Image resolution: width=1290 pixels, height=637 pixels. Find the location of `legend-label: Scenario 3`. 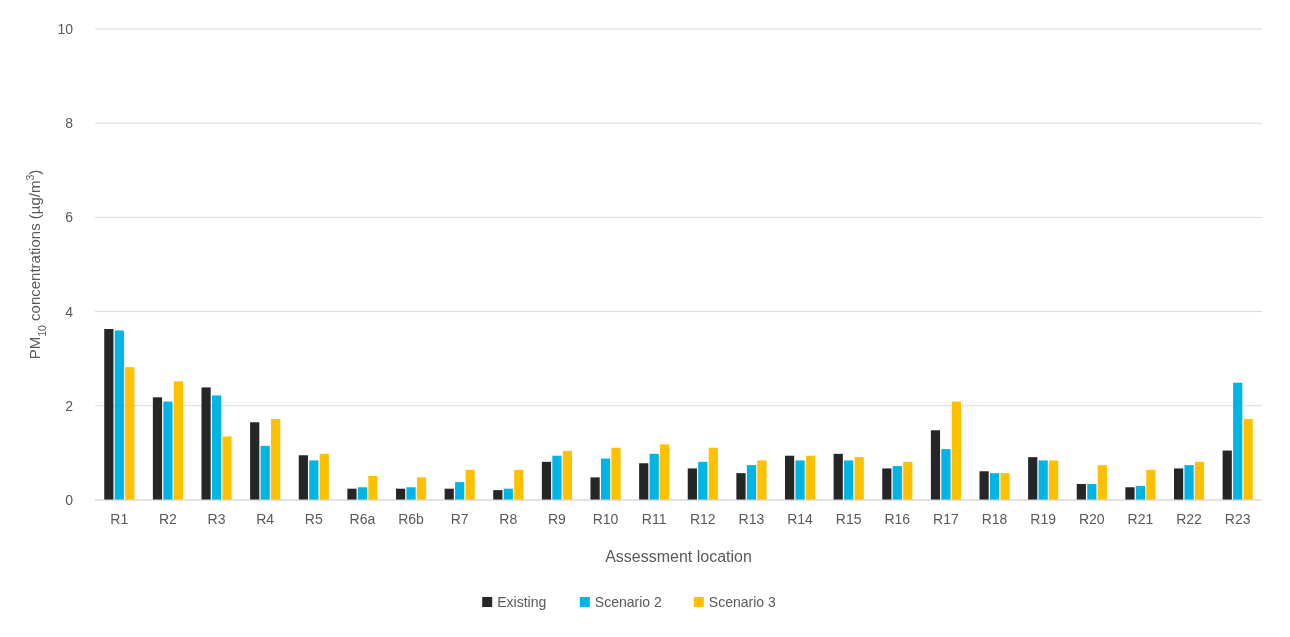

legend-label: Scenario 3 is located at coordinates (742, 602).